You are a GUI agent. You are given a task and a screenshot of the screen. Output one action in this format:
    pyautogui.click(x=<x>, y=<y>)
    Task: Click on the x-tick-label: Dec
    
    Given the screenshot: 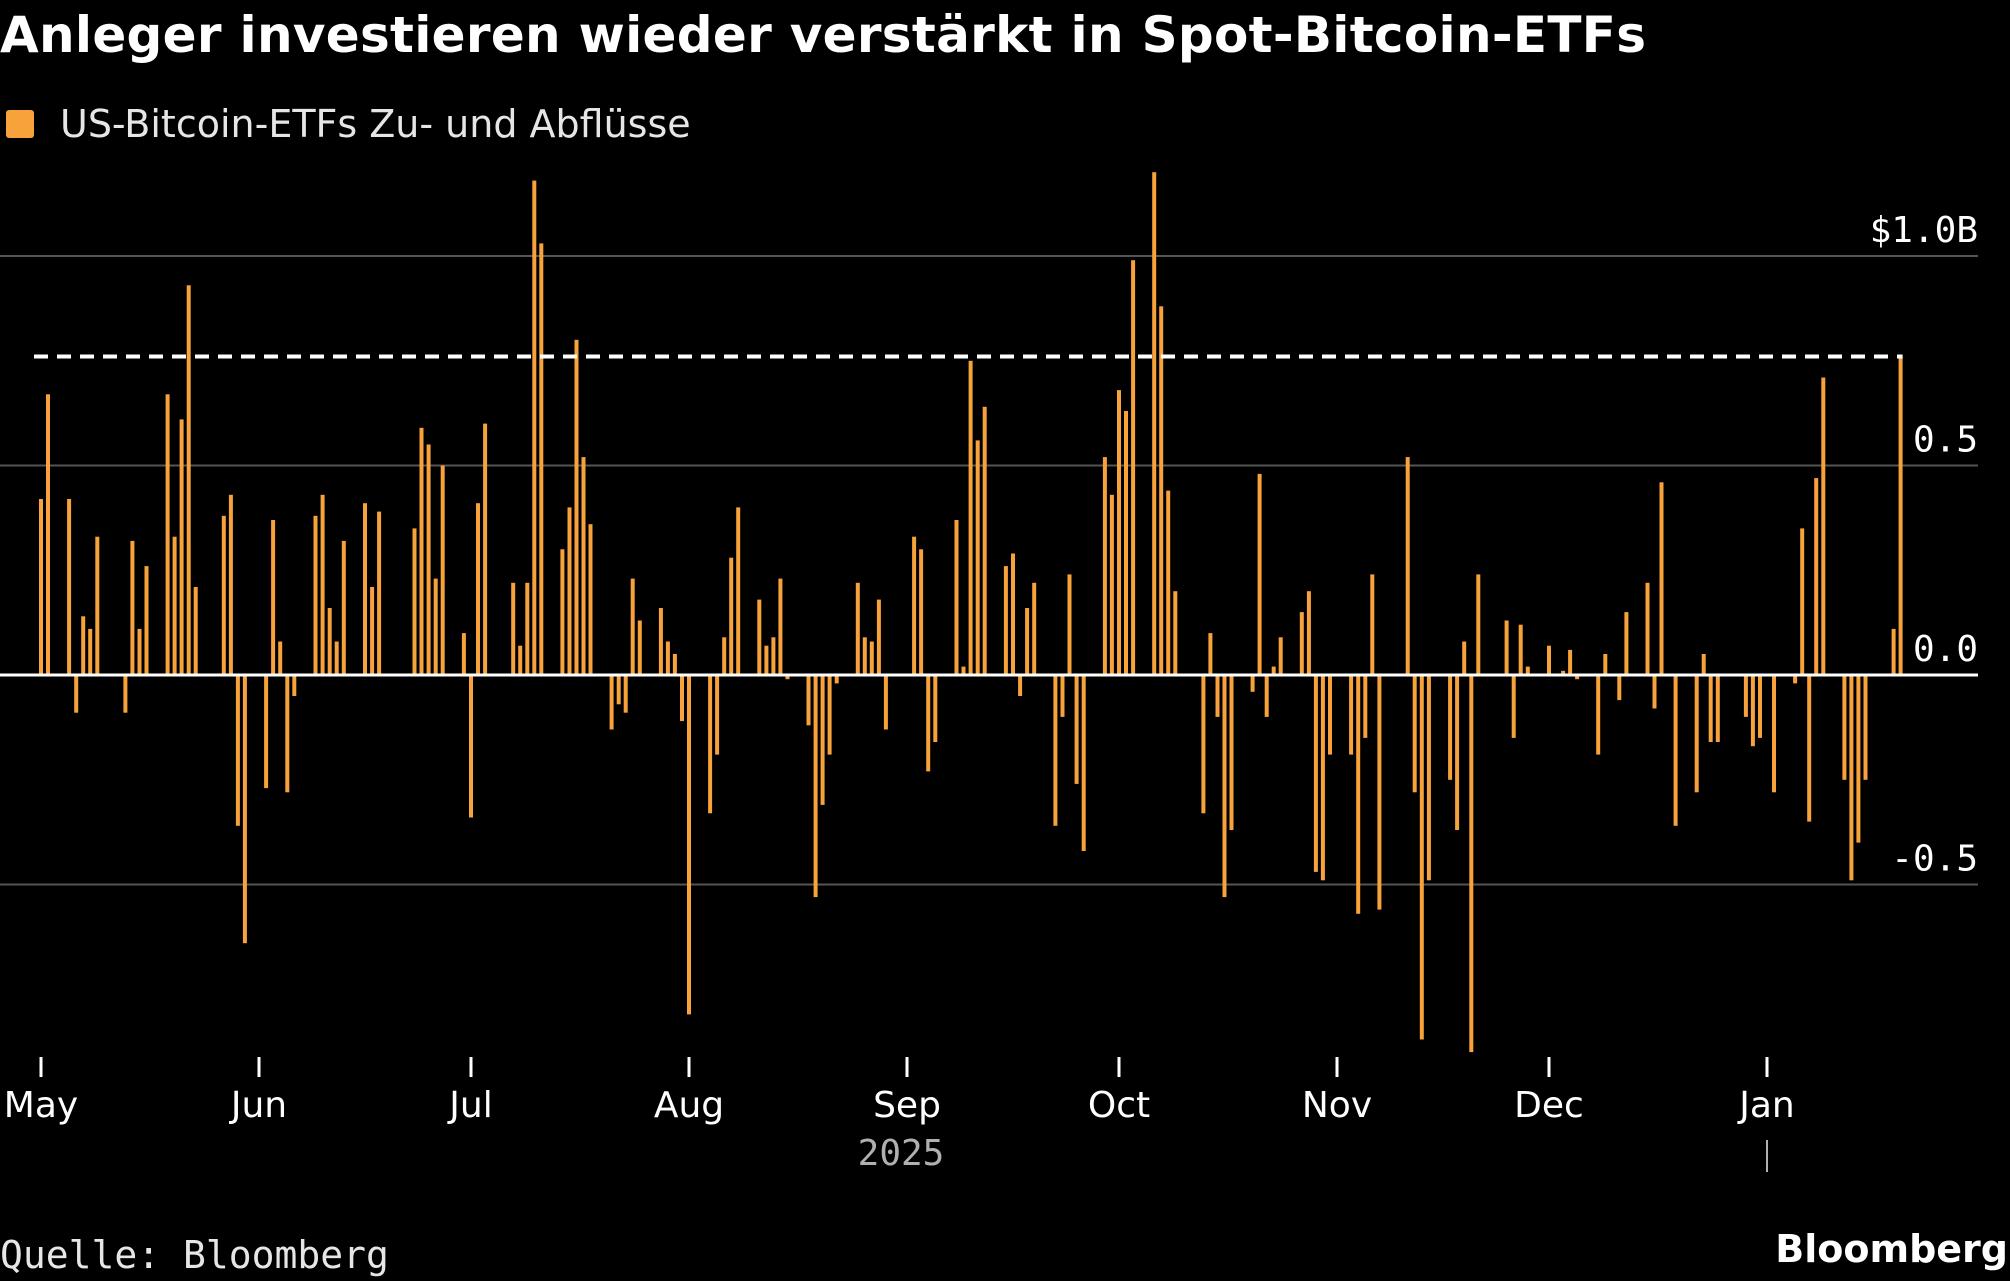 What is the action you would take?
    pyautogui.click(x=1549, y=1105)
    